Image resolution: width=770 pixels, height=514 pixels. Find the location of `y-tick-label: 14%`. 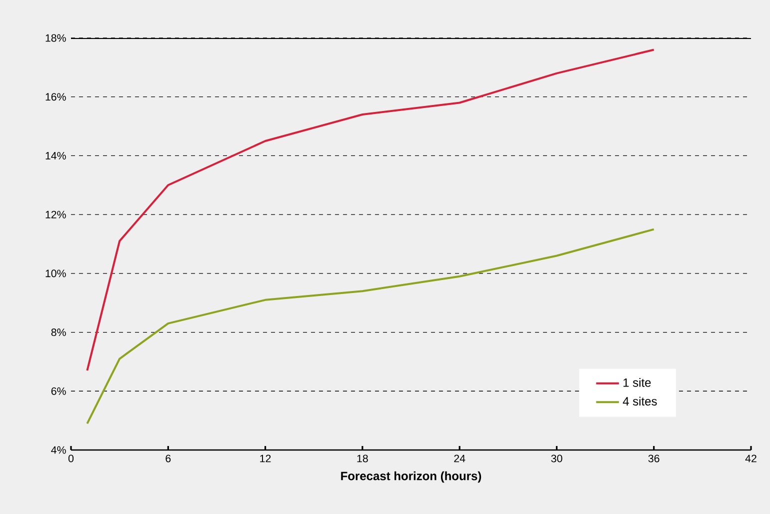

y-tick-label: 14% is located at coordinates (56, 156).